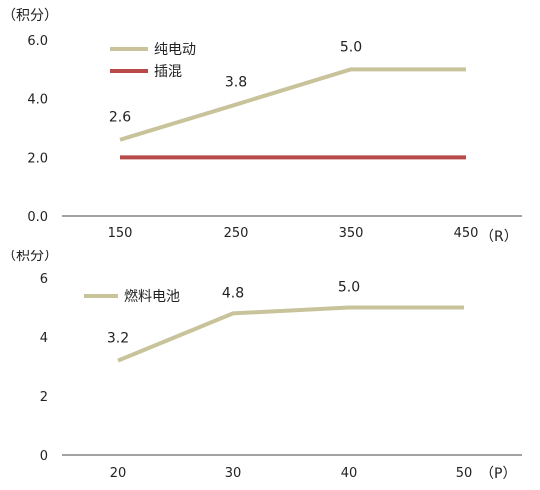 The width and height of the screenshot is (540, 490). Describe the element at coordinates (37, 41) in the screenshot. I see `y-tick-label: 6.0` at that location.